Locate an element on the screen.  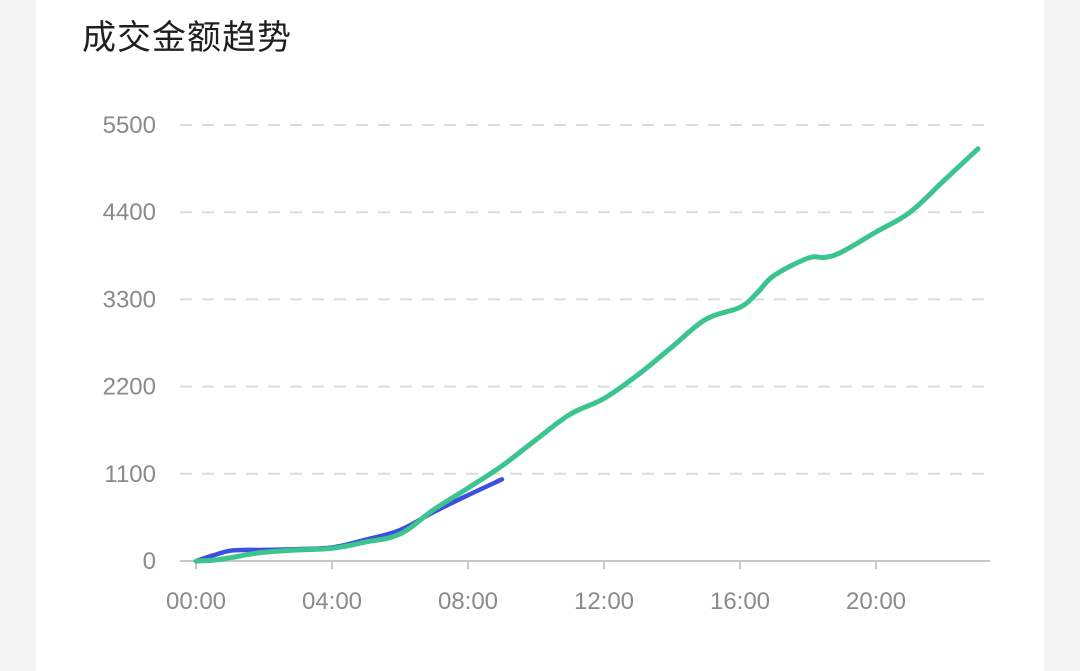
x-tick-label: 04:00 is located at coordinates (332, 601).